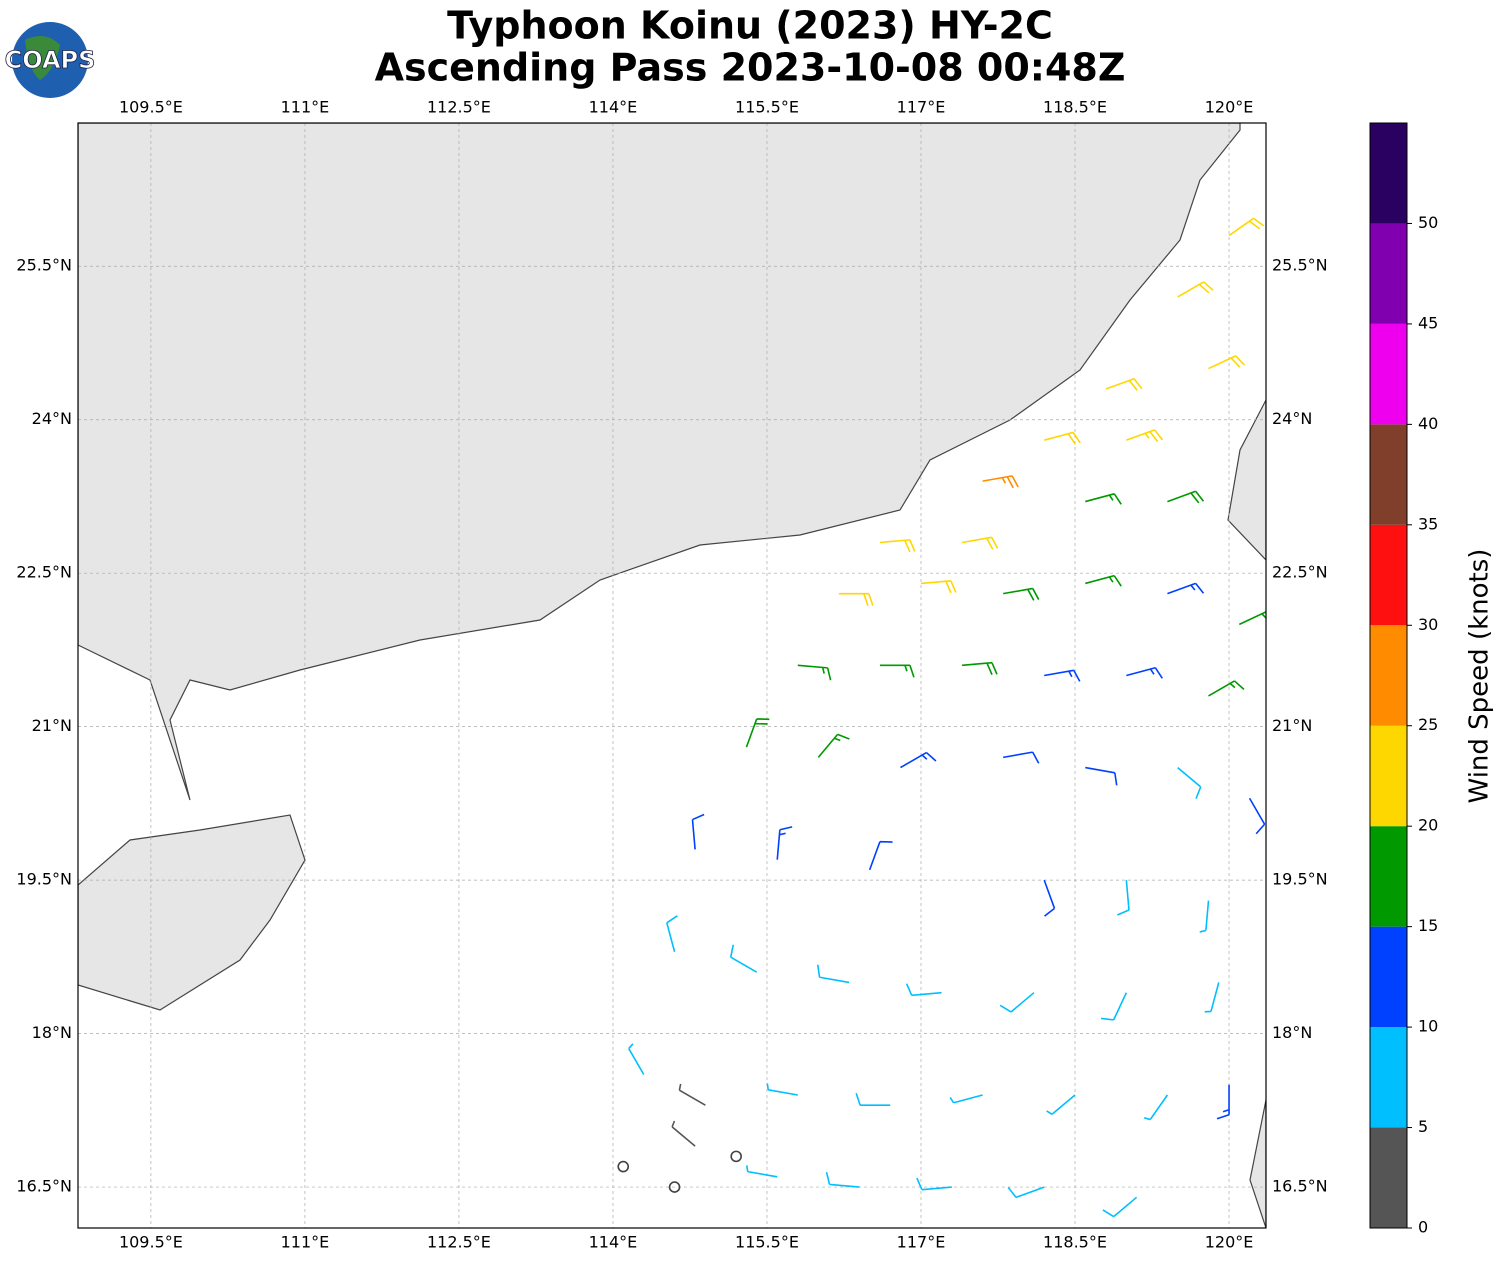  Describe the element at coordinates (1423, 1126) in the screenshot. I see `colorbar-tick-label: 5` at that location.